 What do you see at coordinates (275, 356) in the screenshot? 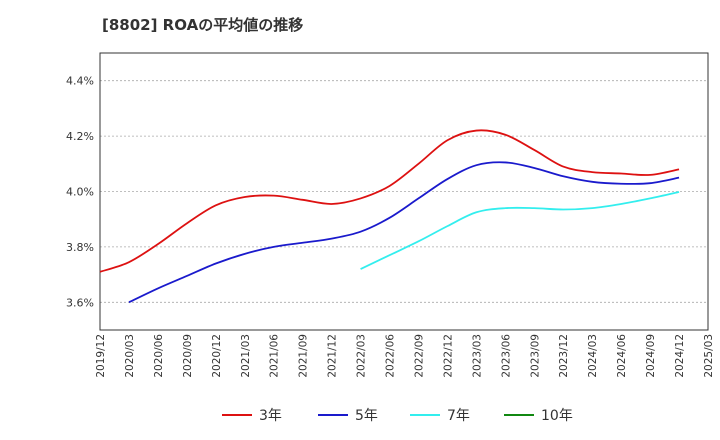
I see `x-tick-label: 2021/06` at bounding box center [275, 356].